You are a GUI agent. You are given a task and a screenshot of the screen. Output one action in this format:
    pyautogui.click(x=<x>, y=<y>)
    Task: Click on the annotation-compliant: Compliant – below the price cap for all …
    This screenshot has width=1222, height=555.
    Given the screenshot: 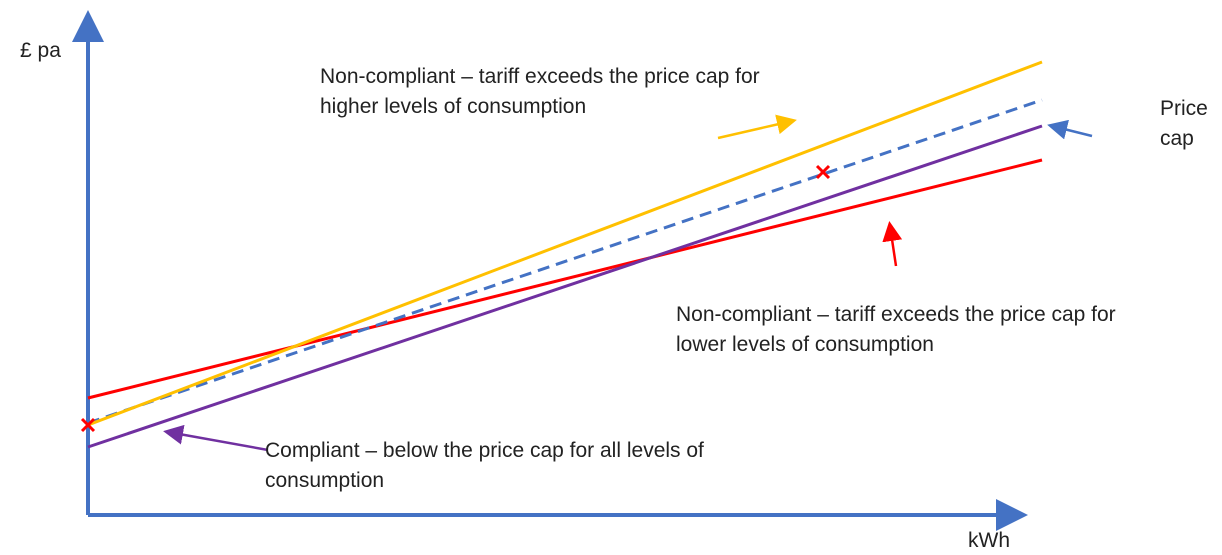 What is the action you would take?
    pyautogui.click(x=484, y=465)
    